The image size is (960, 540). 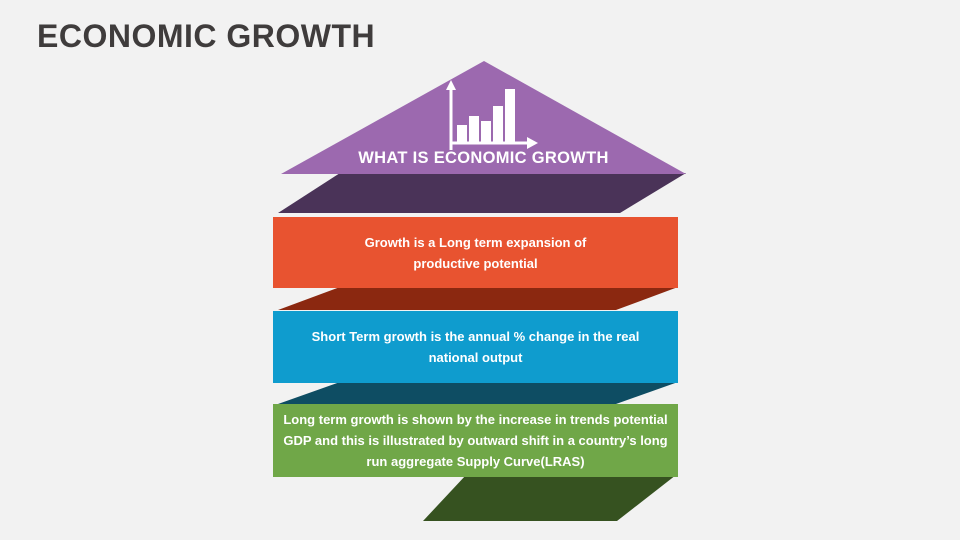 What do you see at coordinates (482, 193) in the screenshot?
I see `triangle-shadow-fold` at bounding box center [482, 193].